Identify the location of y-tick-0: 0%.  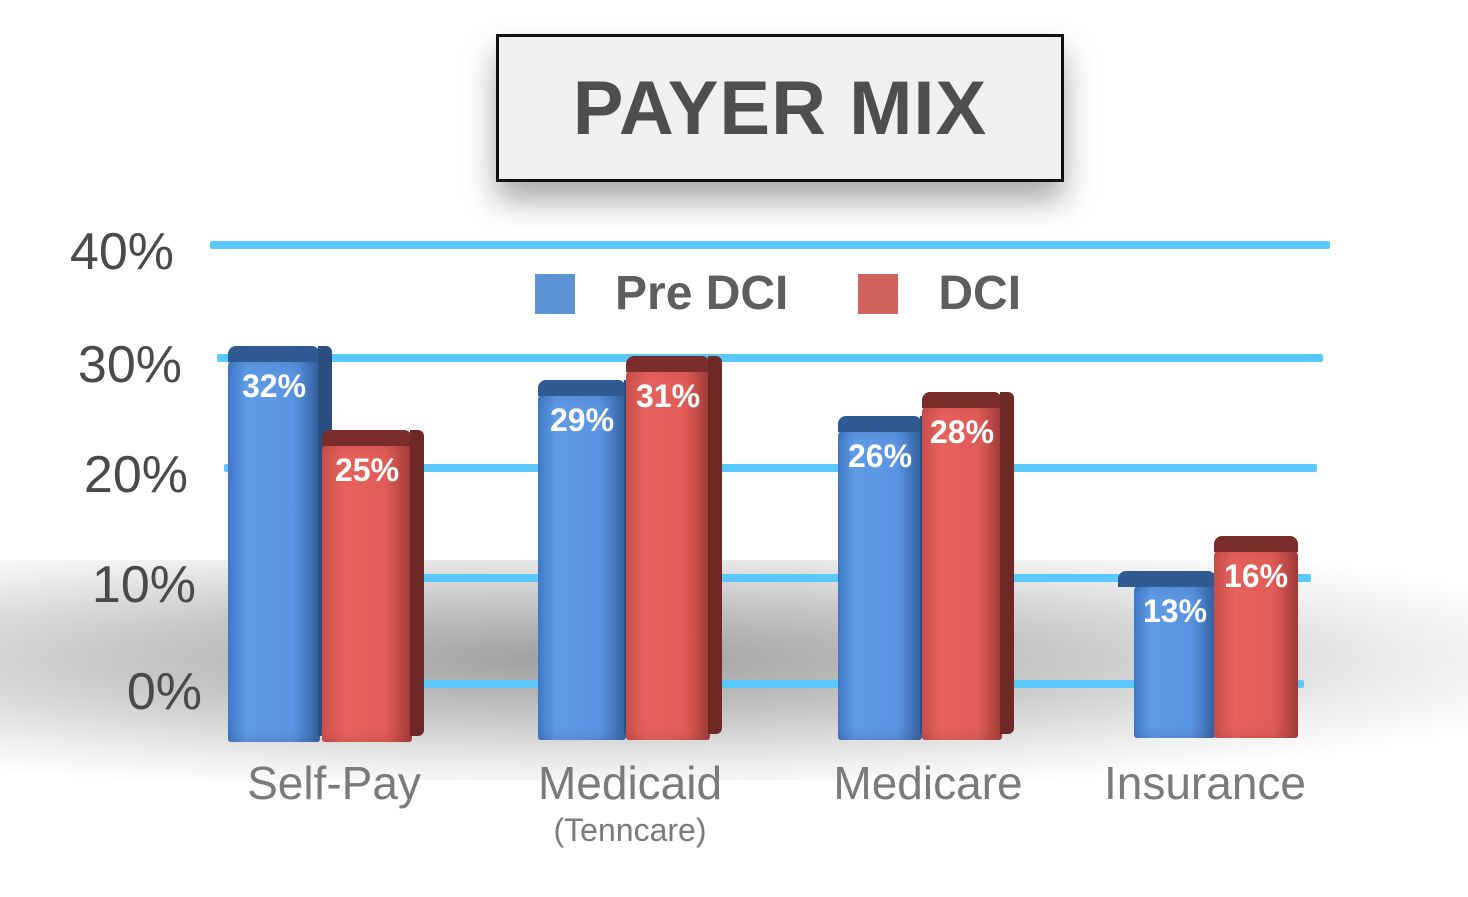
(164, 692).